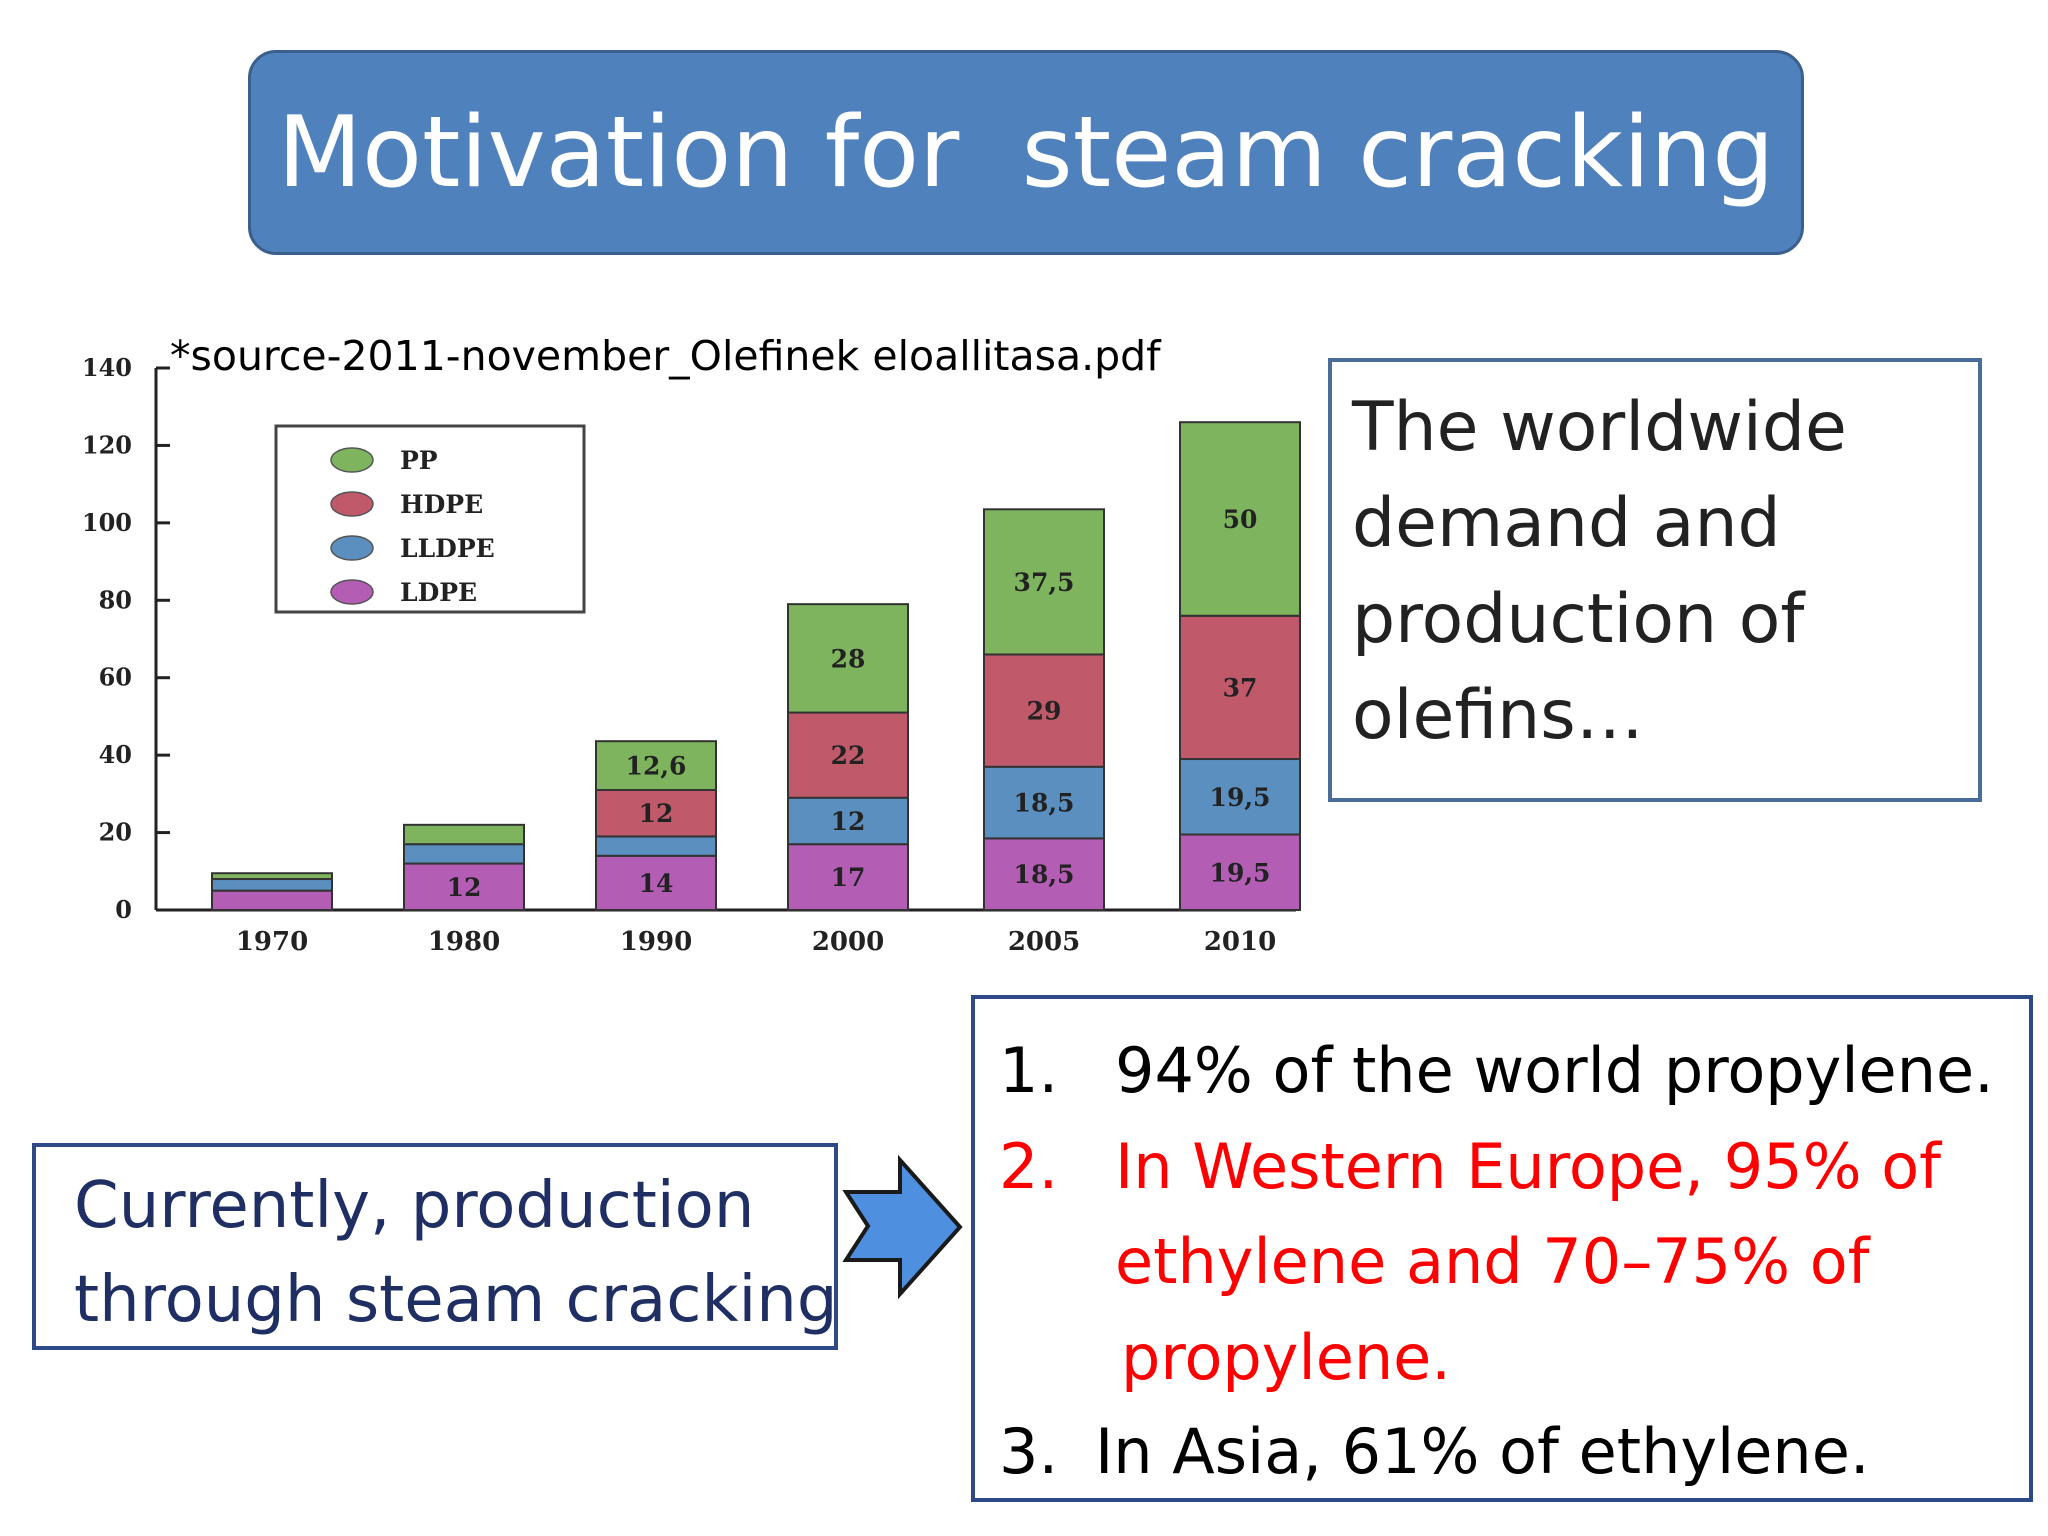 The image size is (2048, 1536). I want to click on x-tick-label: 2010, so click(1240, 942).